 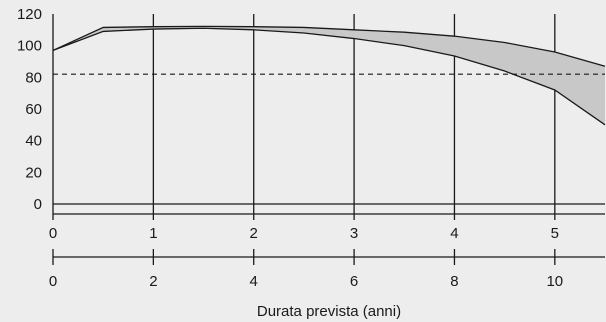 I want to click on x2-tick-label-2: 2, so click(x=153, y=281).